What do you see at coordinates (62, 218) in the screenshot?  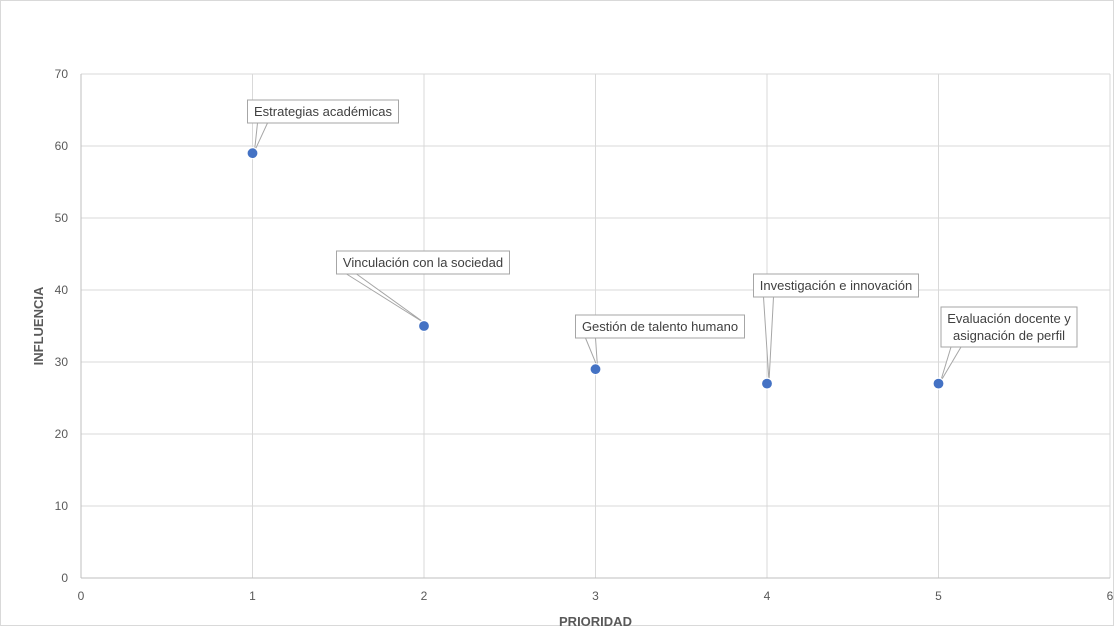 I see `y-tick-label: 50` at bounding box center [62, 218].